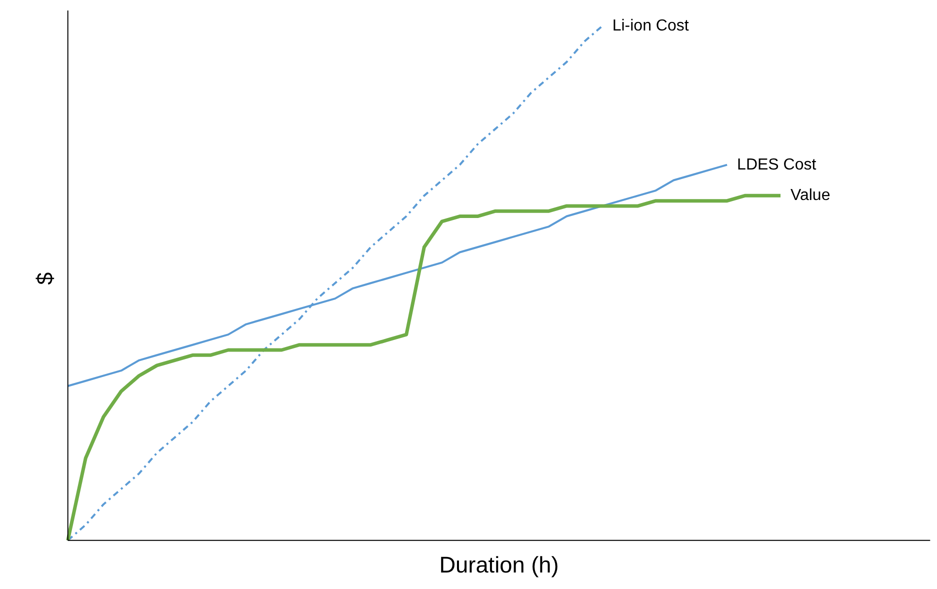 The image size is (937, 589). Describe the element at coordinates (810, 195) in the screenshot. I see `series-label: Value` at that location.